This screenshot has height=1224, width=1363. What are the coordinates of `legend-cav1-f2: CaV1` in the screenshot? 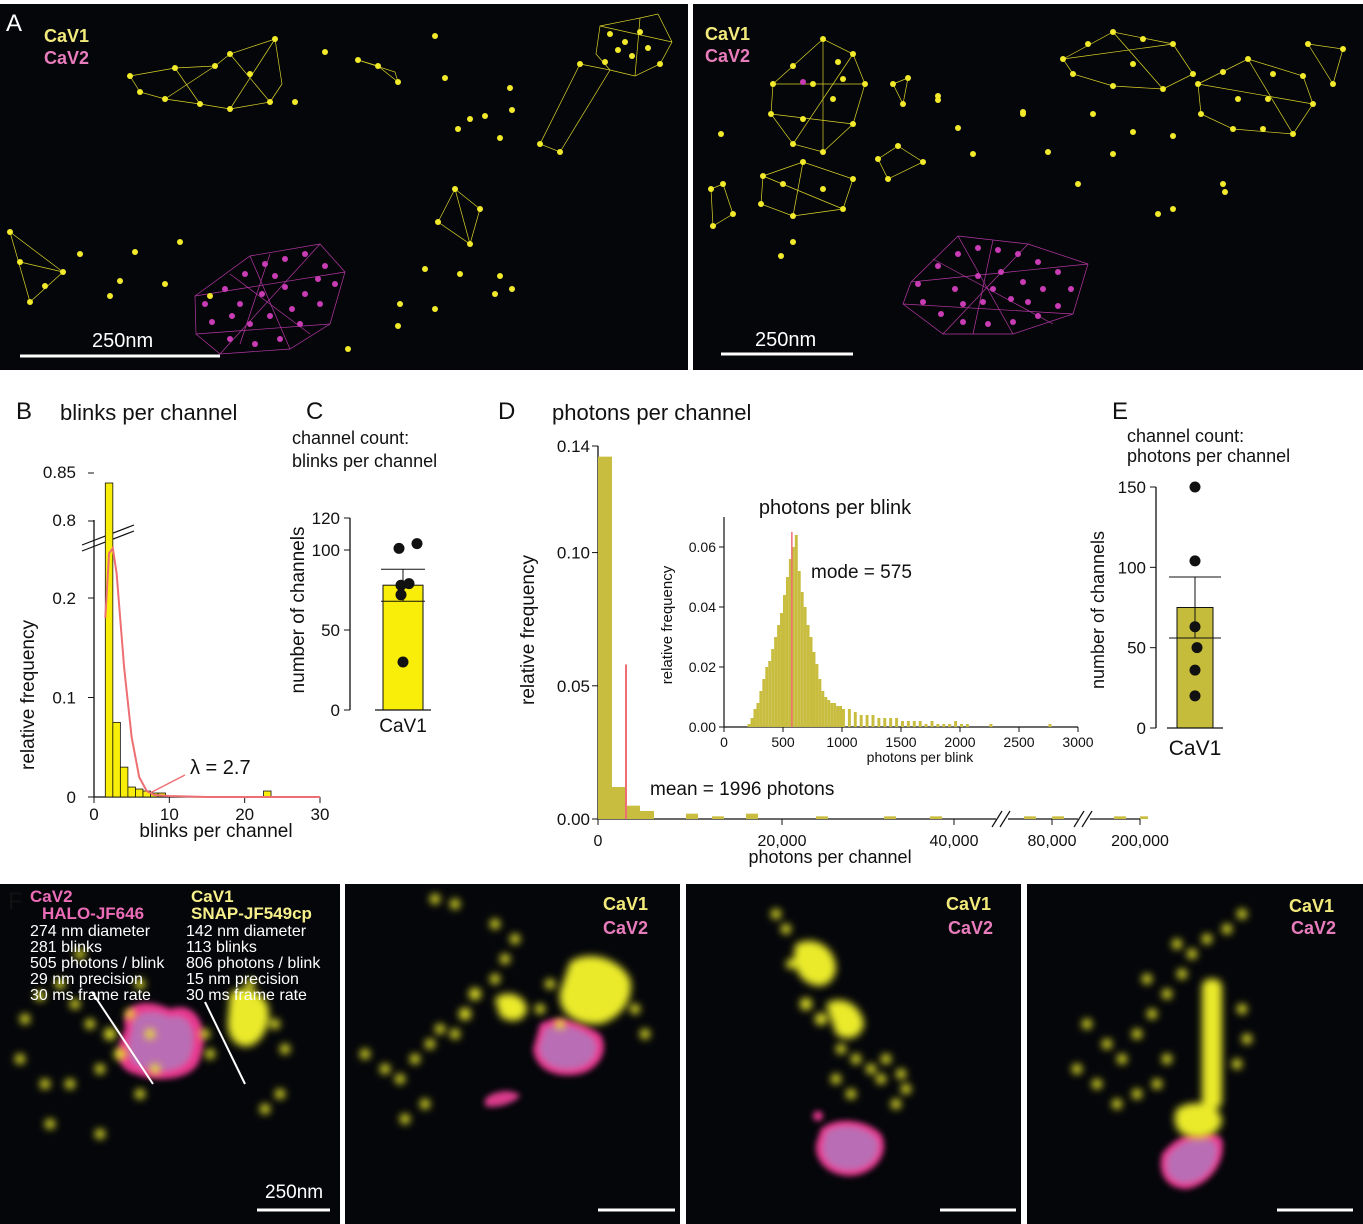 It's located at (626, 904).